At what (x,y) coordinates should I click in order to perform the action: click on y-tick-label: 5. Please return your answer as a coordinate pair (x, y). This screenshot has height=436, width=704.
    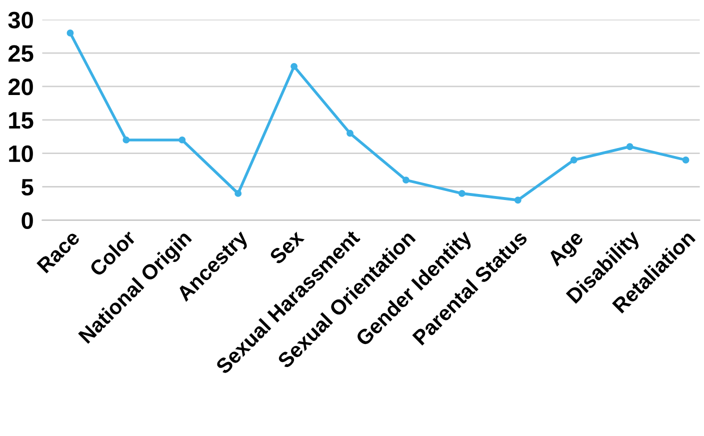
    Looking at the image, I should click on (28, 187).